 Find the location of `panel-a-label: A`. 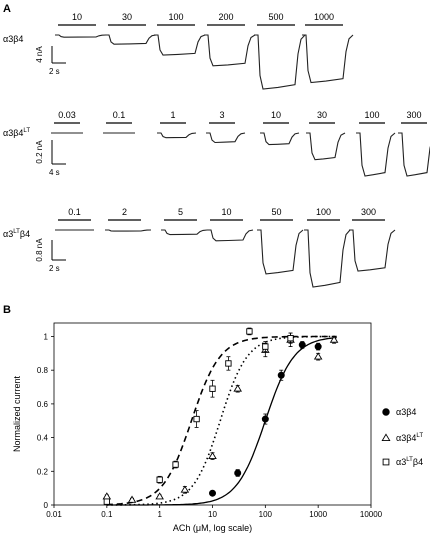

panel-a-label: A is located at coordinates (7, 9).